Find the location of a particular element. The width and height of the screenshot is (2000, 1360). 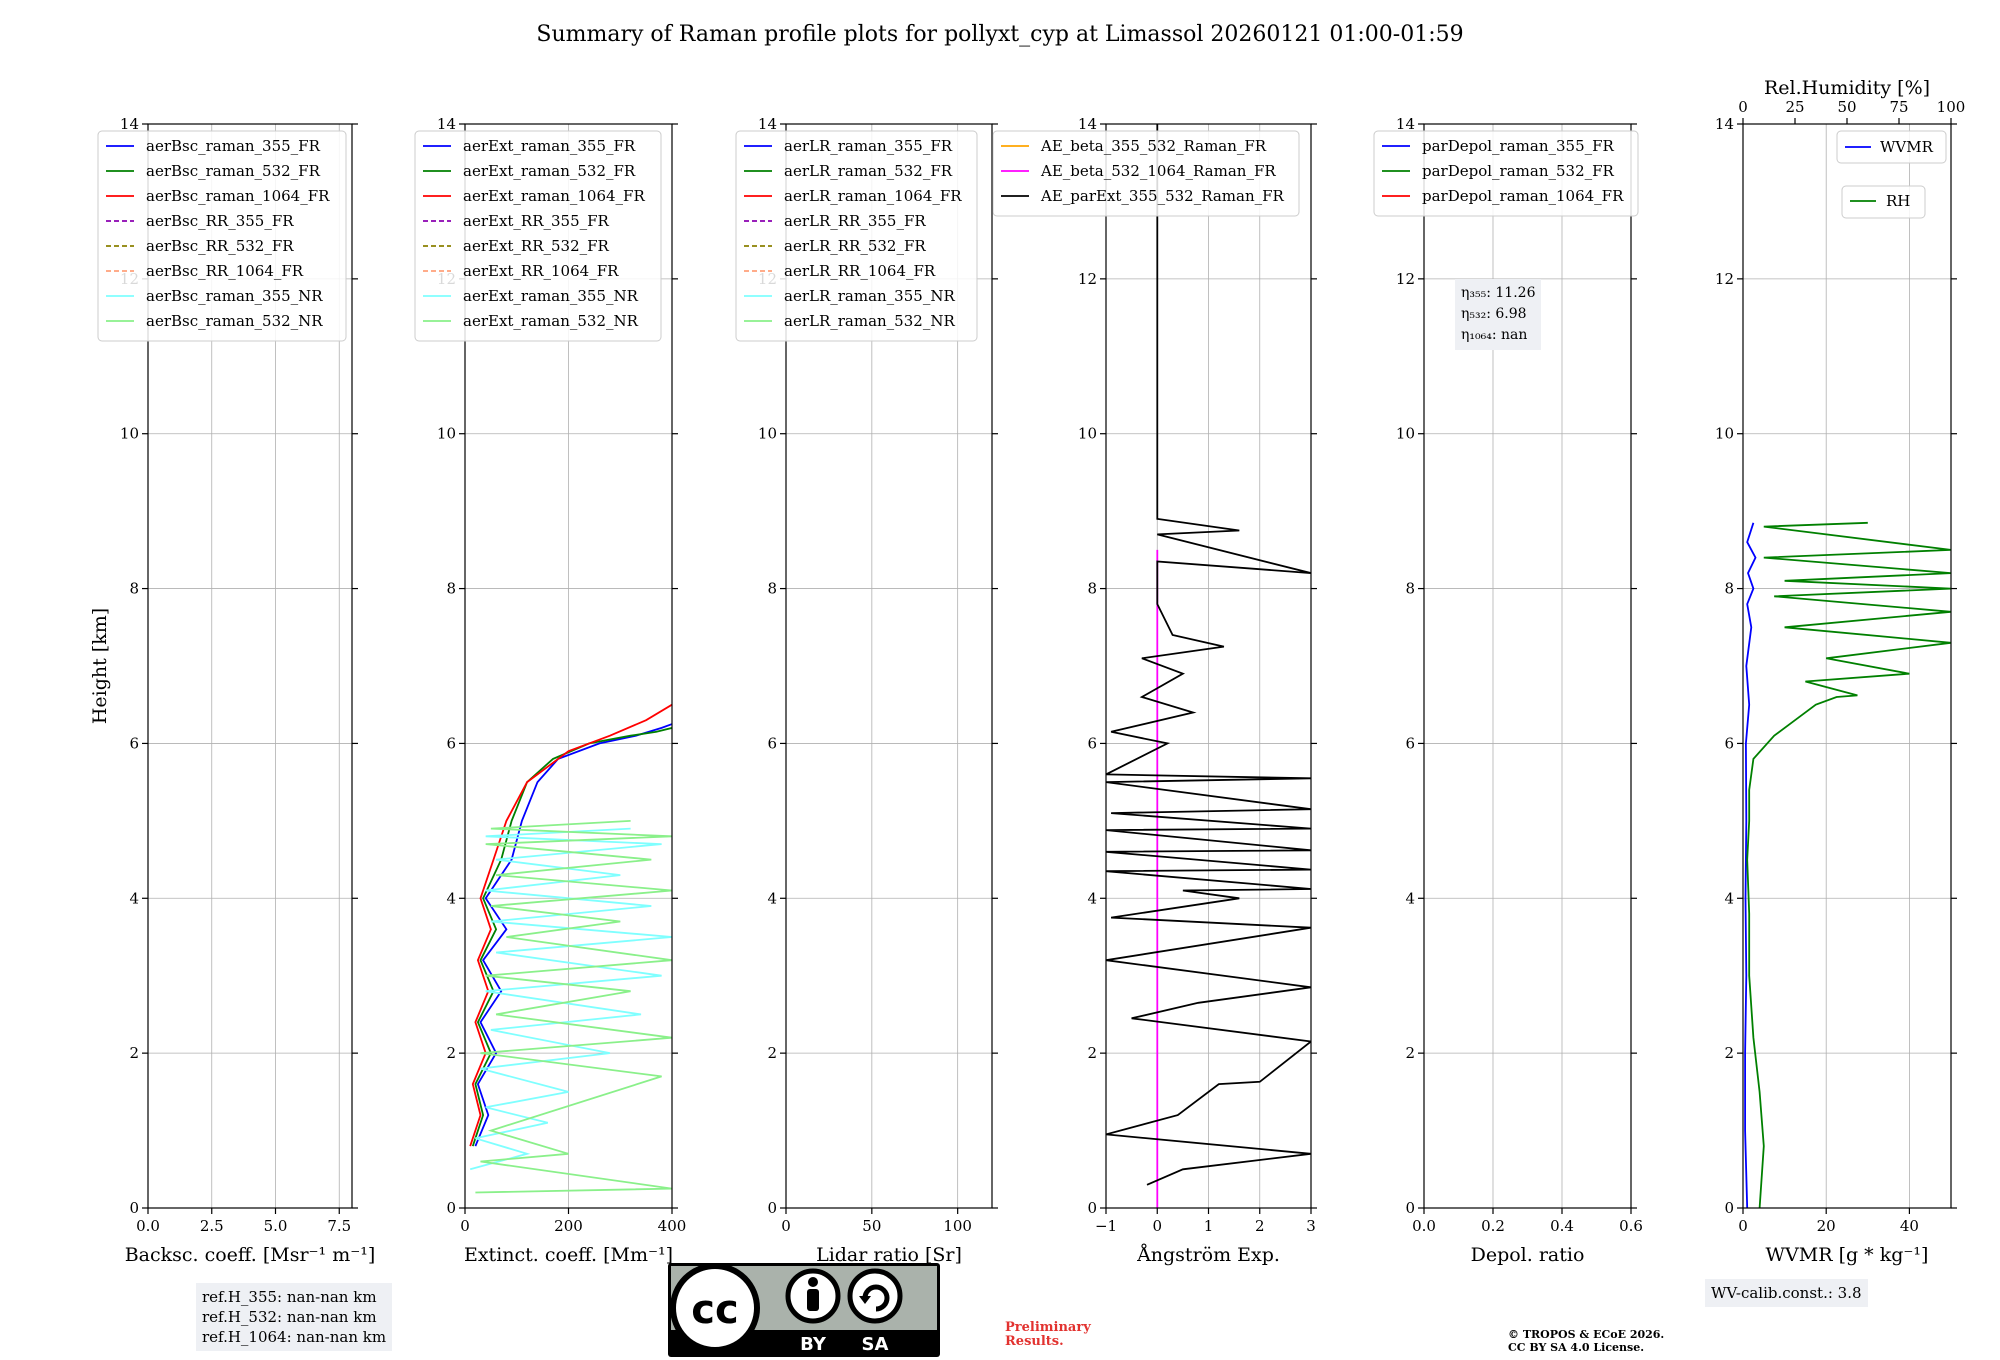

series-line-aerExt_raman_355_FR is located at coordinates (573, 935).